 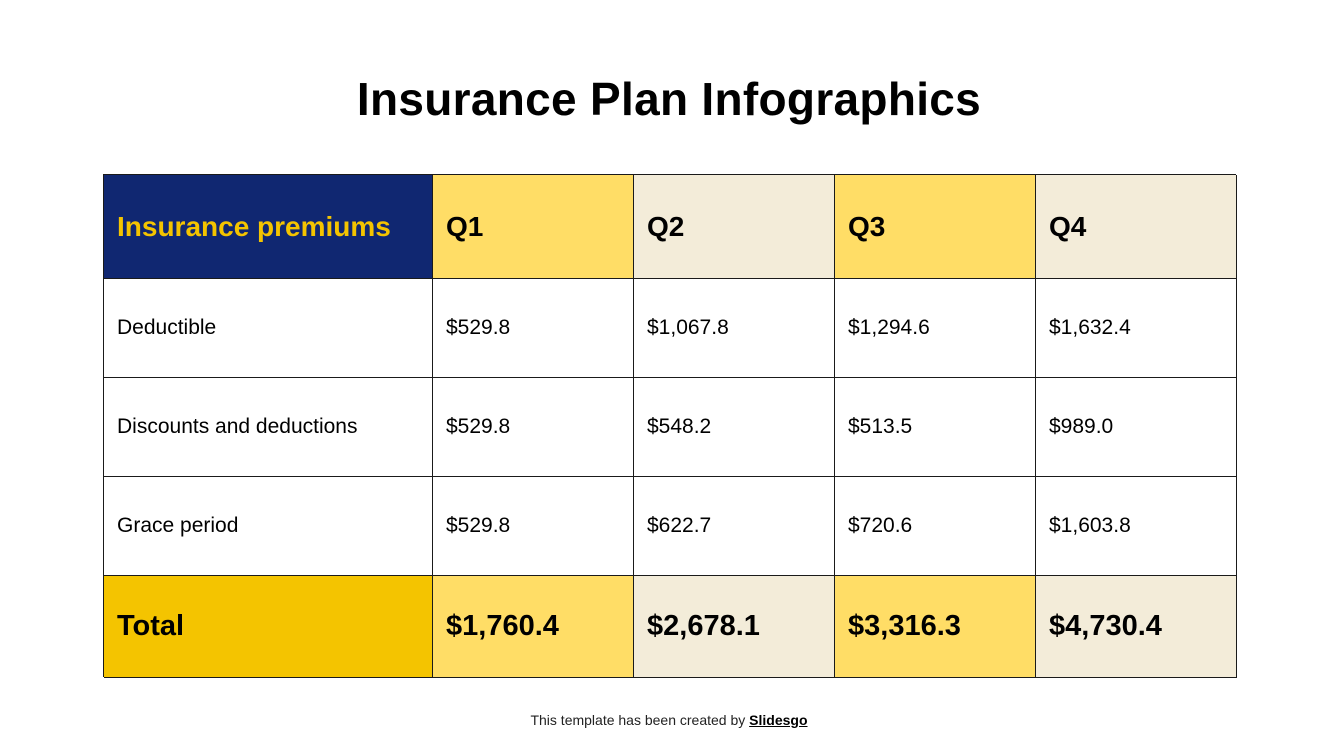 I want to click on table-cell: $1,067.8, so click(x=734, y=328).